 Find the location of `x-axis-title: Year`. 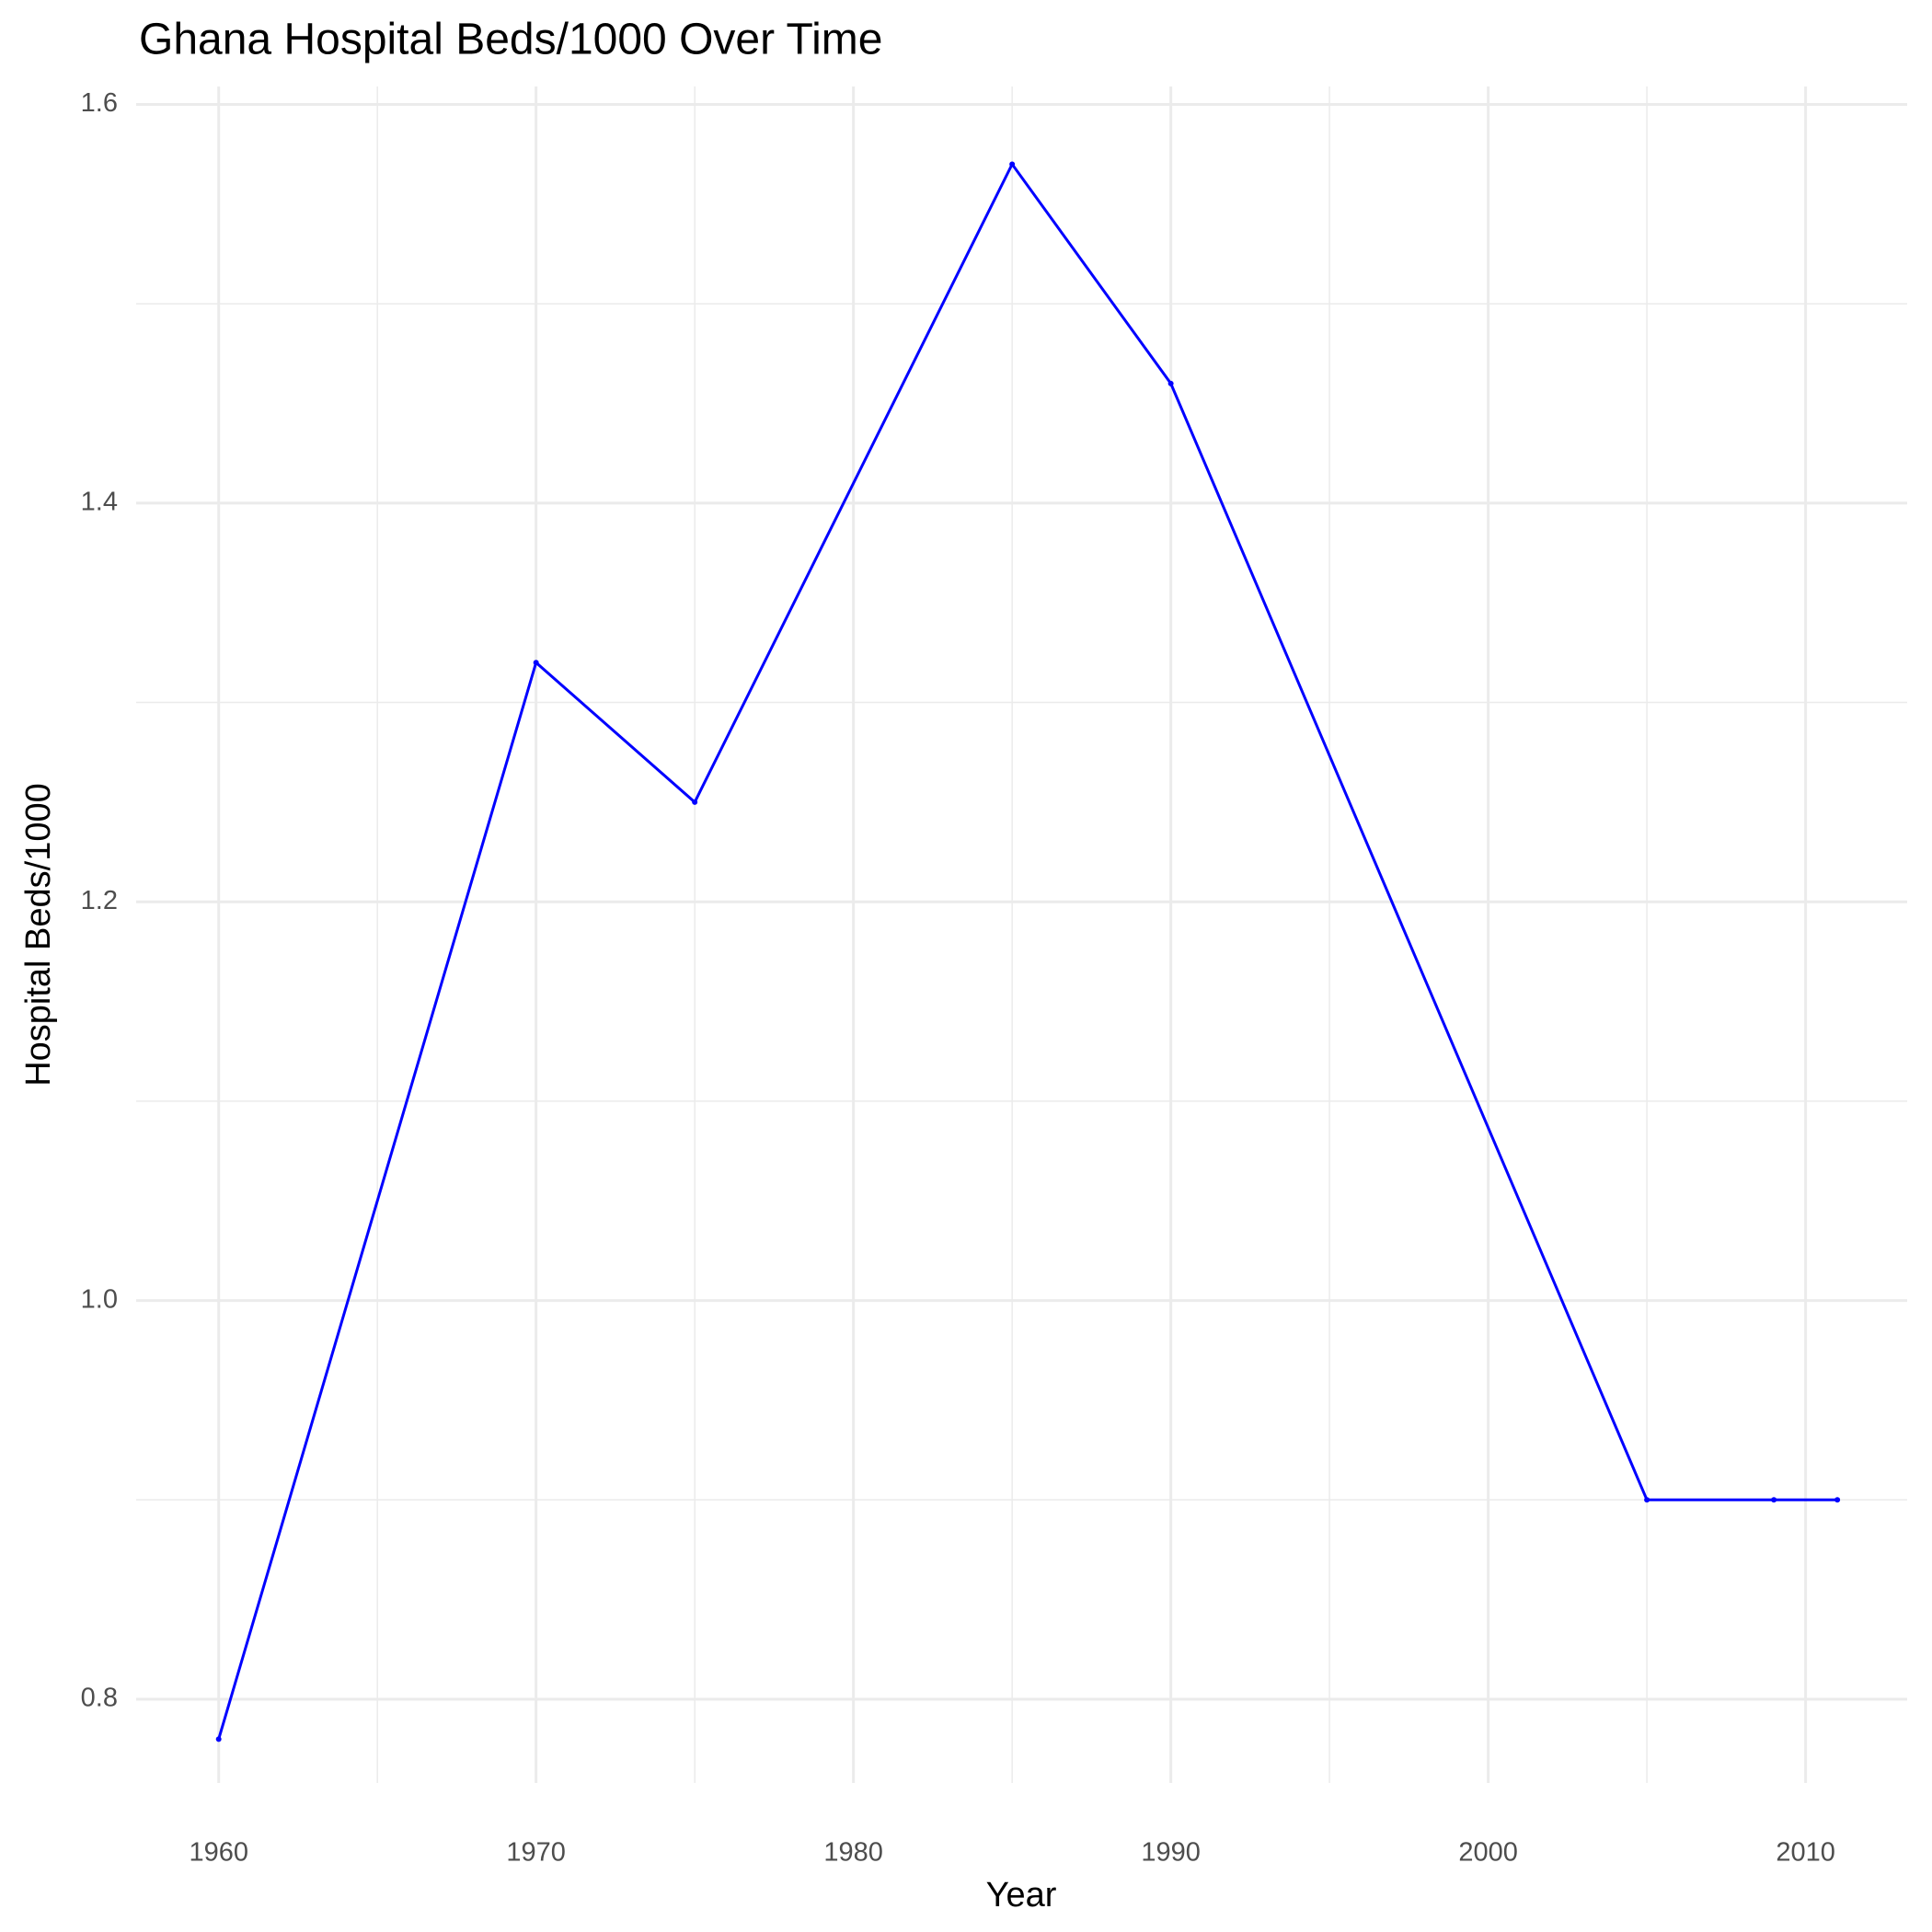

x-axis-title: Year is located at coordinates (1021, 1895).